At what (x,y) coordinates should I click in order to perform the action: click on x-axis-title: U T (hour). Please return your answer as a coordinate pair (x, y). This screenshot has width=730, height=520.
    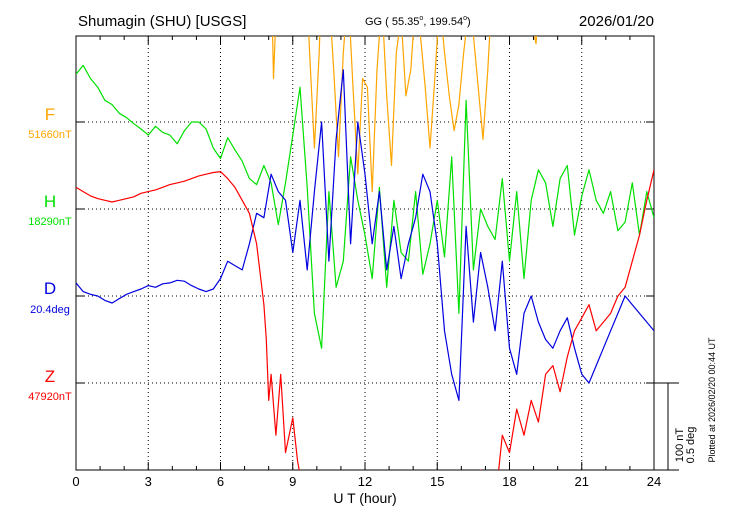
    Looking at the image, I should click on (364, 498).